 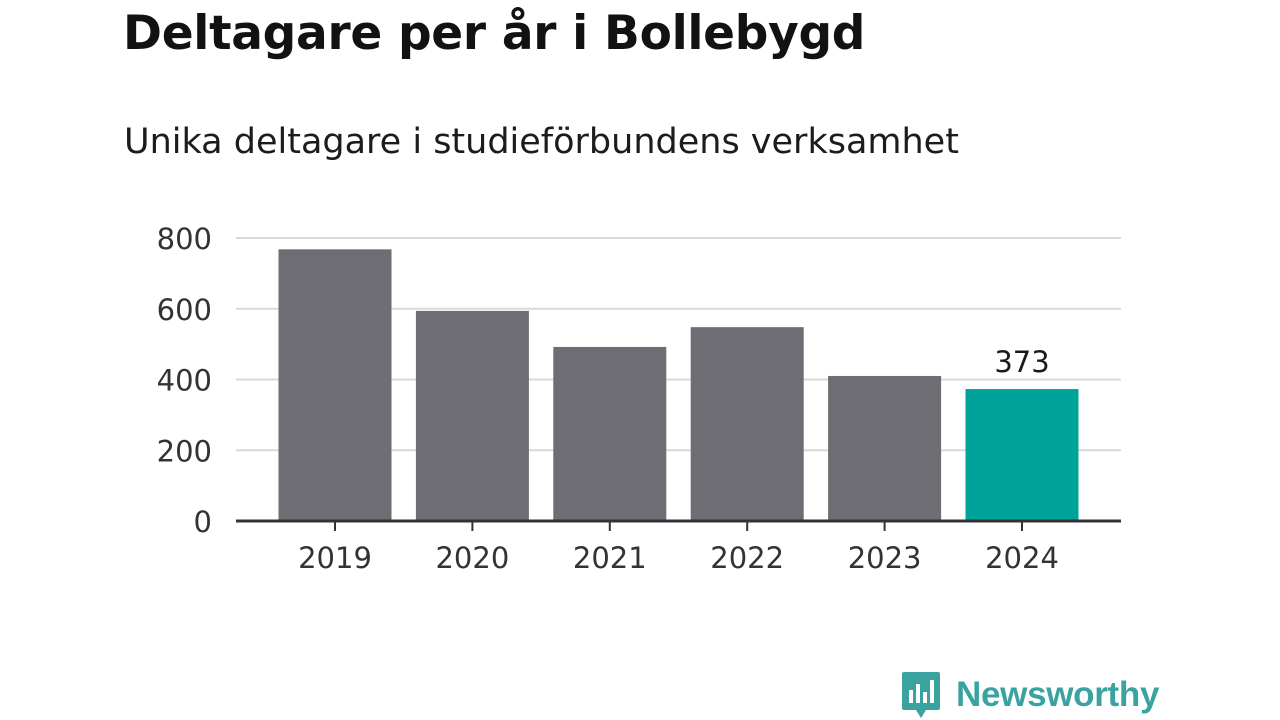 What do you see at coordinates (184, 239) in the screenshot?
I see `y-tick-label: 800` at bounding box center [184, 239].